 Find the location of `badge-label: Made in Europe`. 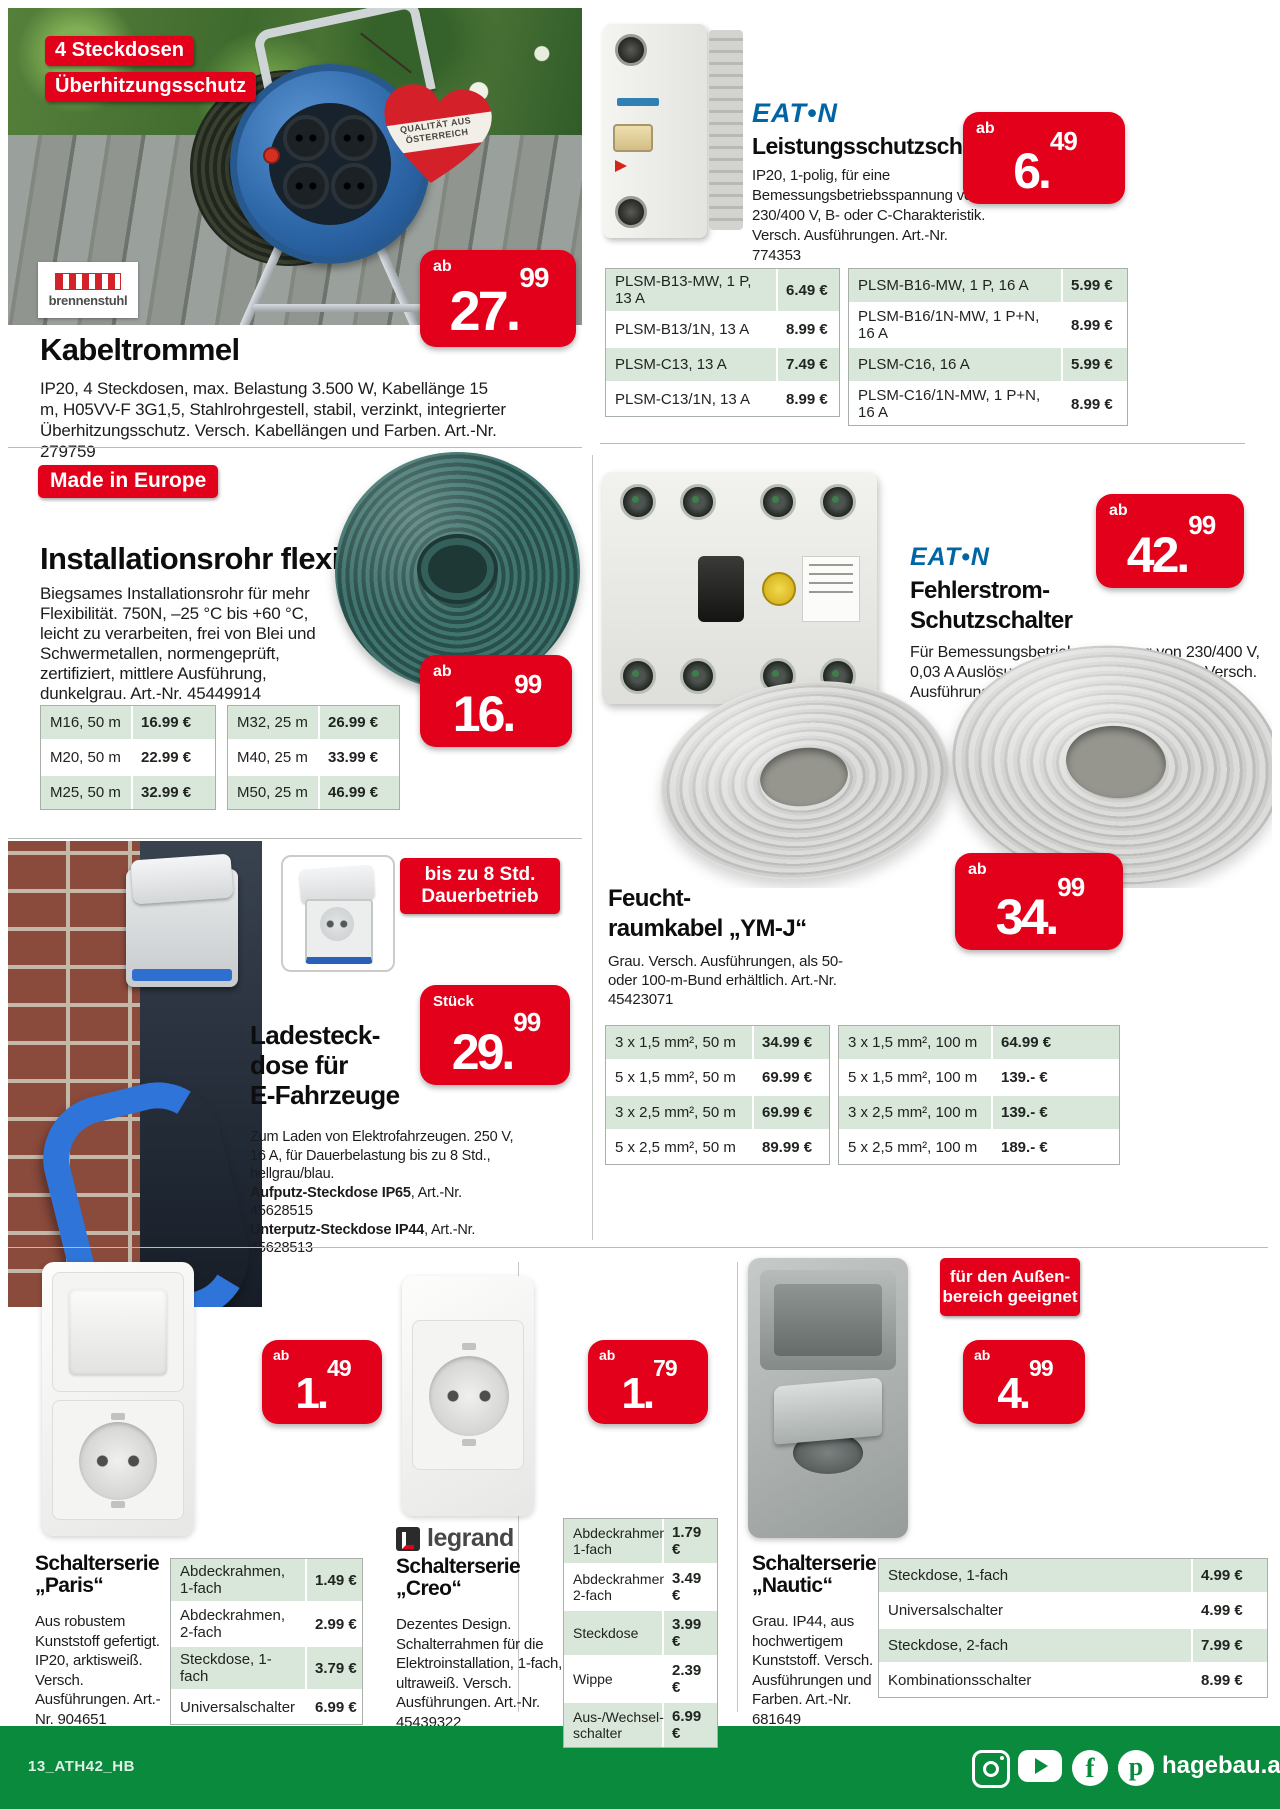

badge-label: Made in Europe is located at coordinates (128, 480).